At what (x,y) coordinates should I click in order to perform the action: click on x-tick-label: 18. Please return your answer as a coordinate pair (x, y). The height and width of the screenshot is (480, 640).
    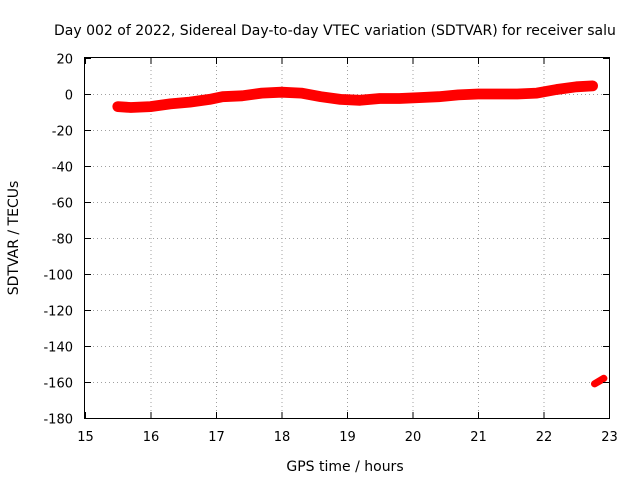
    Looking at the image, I should click on (282, 437).